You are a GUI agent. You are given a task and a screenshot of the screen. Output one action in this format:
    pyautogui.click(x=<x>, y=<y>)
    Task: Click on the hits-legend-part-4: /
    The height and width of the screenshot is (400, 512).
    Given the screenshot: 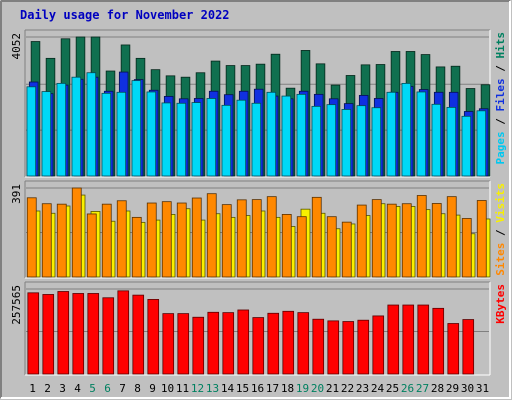 What is the action you would take?
    pyautogui.click(x=500, y=69)
    